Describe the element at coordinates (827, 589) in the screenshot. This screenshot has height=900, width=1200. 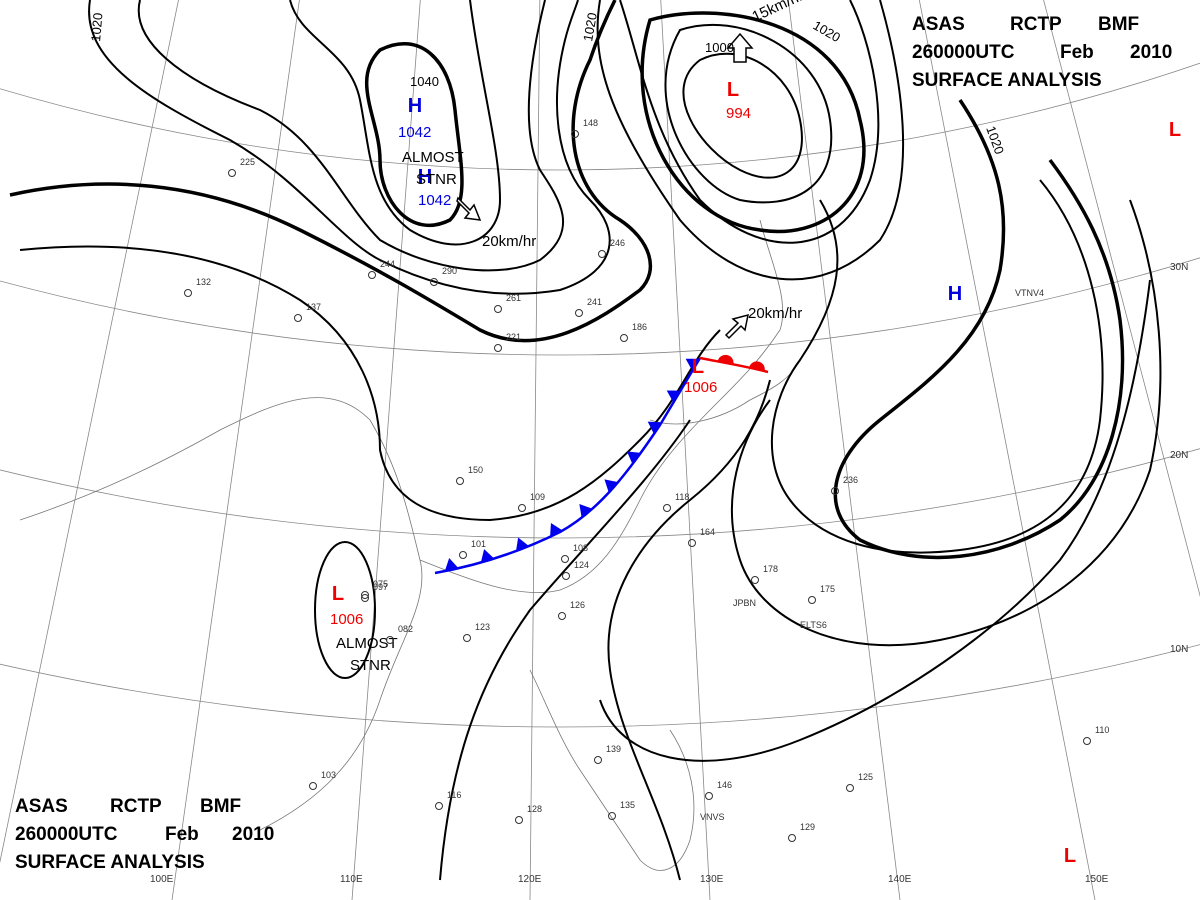
I see `station-value: 175` at that location.